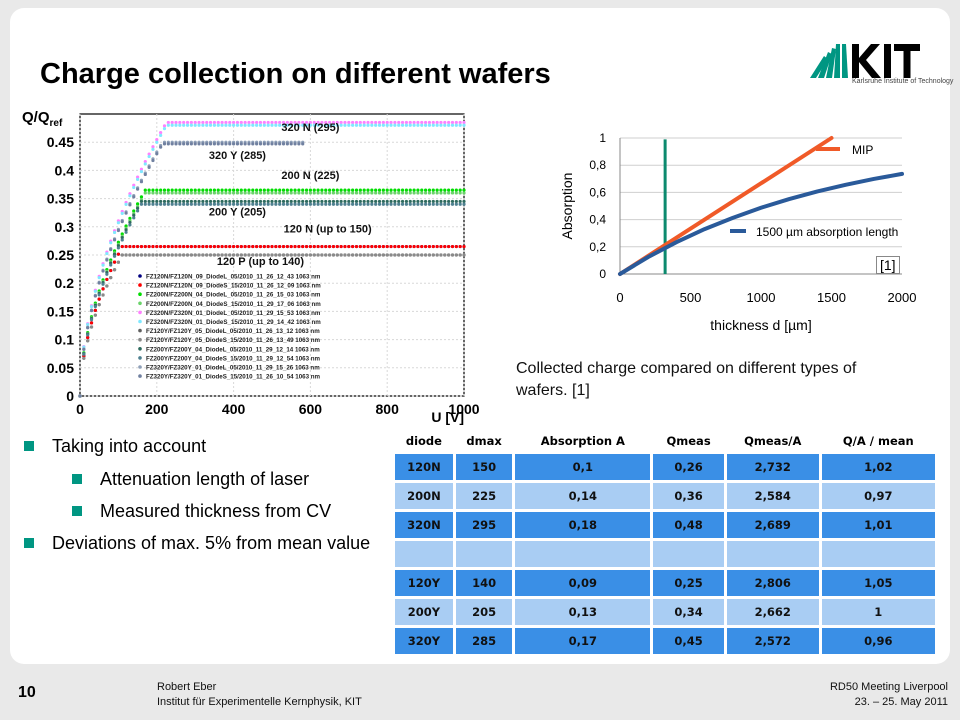  What do you see at coordinates (831, 297) in the screenshot?
I see `x-tick-label: 1500` at bounding box center [831, 297].